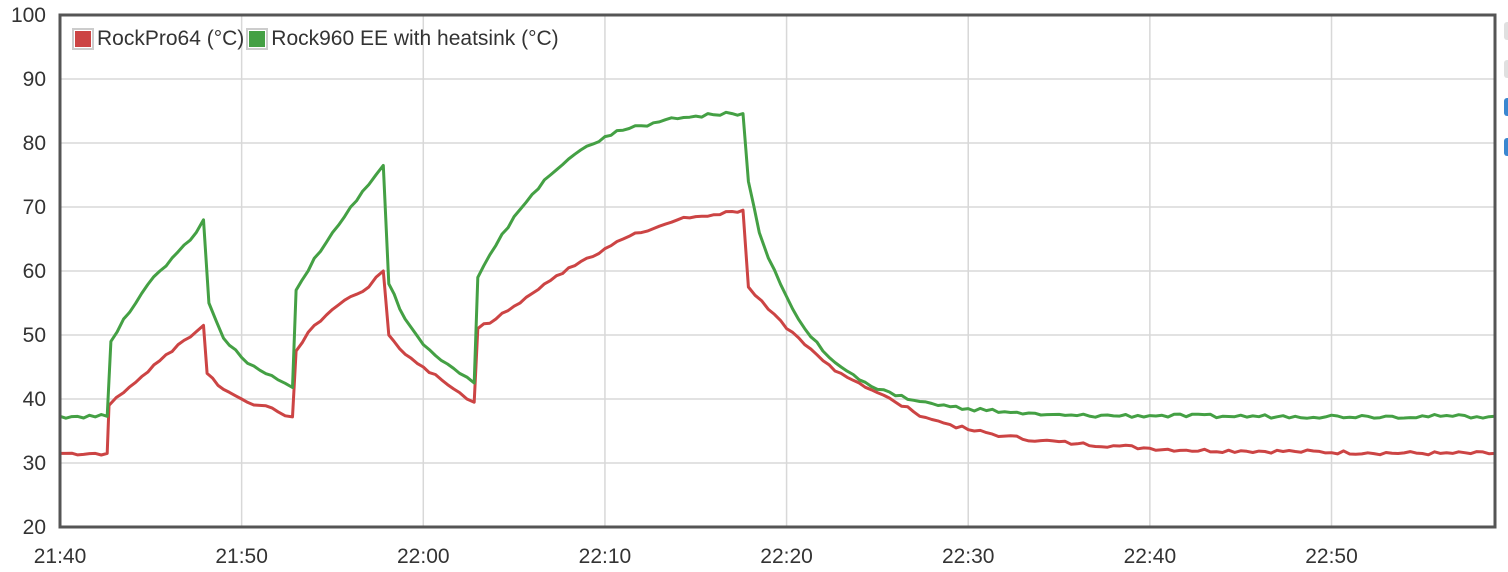 The width and height of the screenshot is (1508, 572). What do you see at coordinates (1150, 556) in the screenshot?
I see `x-tick-label: 22:40` at bounding box center [1150, 556].